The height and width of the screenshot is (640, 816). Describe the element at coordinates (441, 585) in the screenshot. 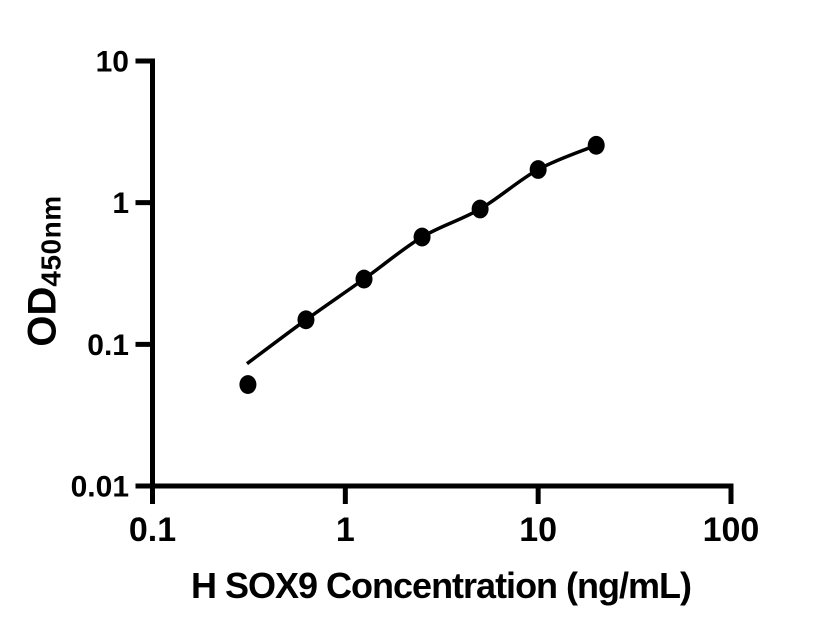

I see `x-axis-title: H SOX9 Concentration (ng/mL)` at that location.